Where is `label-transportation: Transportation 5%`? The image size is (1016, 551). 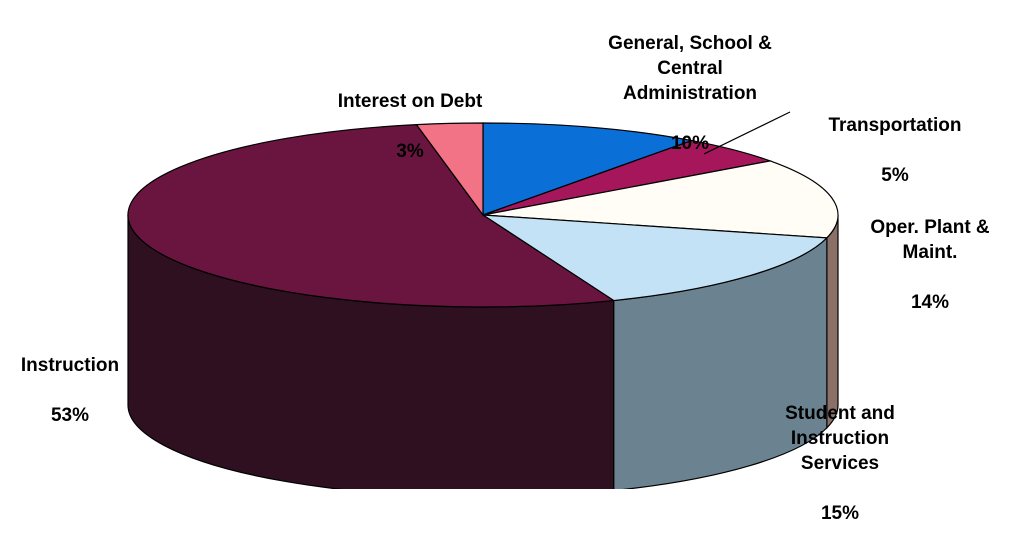 label-transportation: Transportation 5% is located at coordinates (895, 150).